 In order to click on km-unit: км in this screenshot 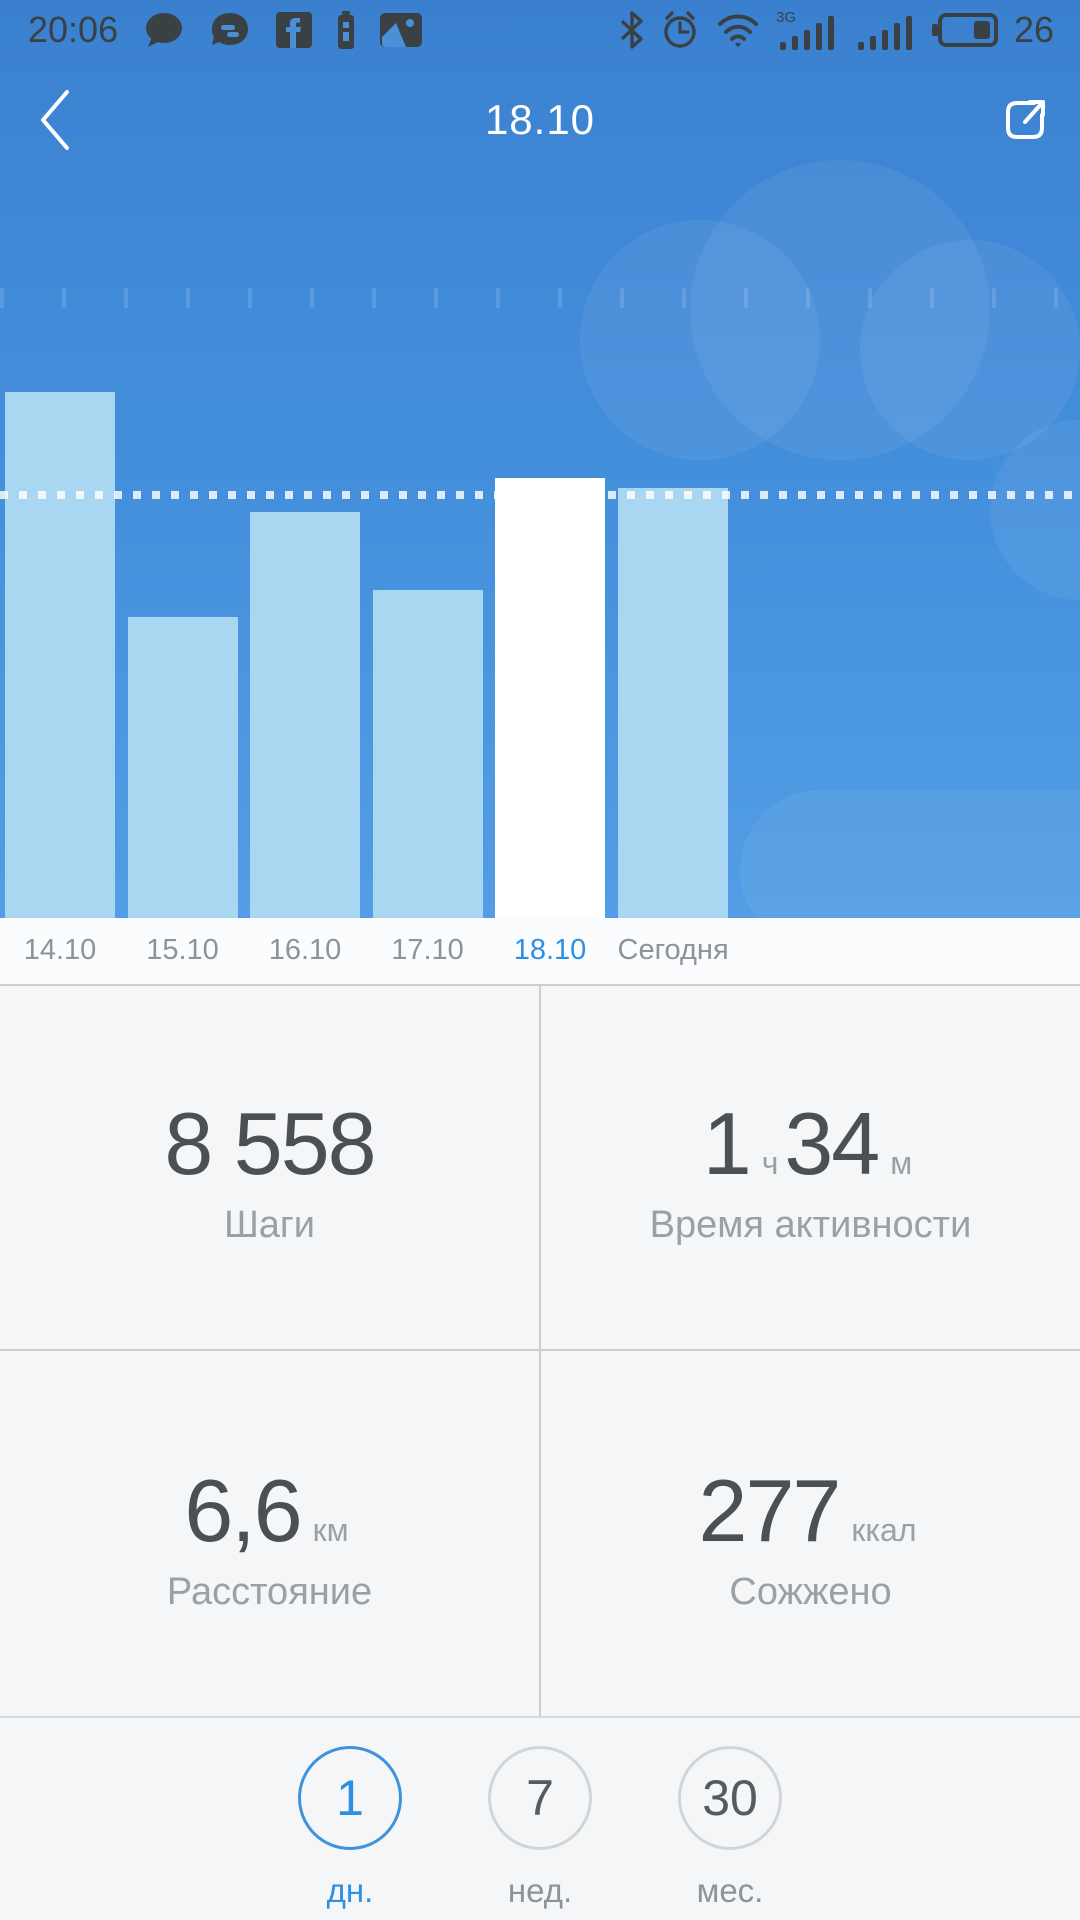, I will do `click(330, 1530)`.